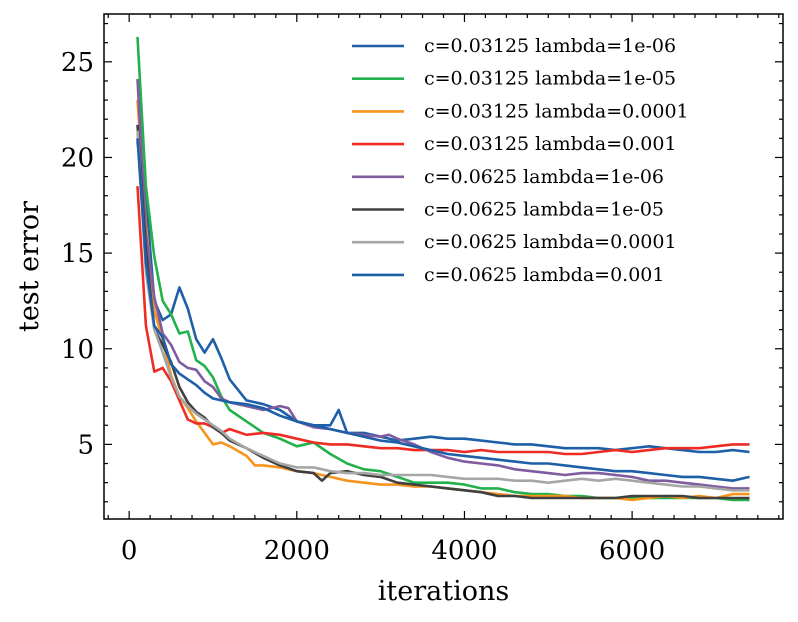  Describe the element at coordinates (544, 177) in the screenshot. I see `legend-label-5: c=0.0625 lambda=1e-06` at that location.